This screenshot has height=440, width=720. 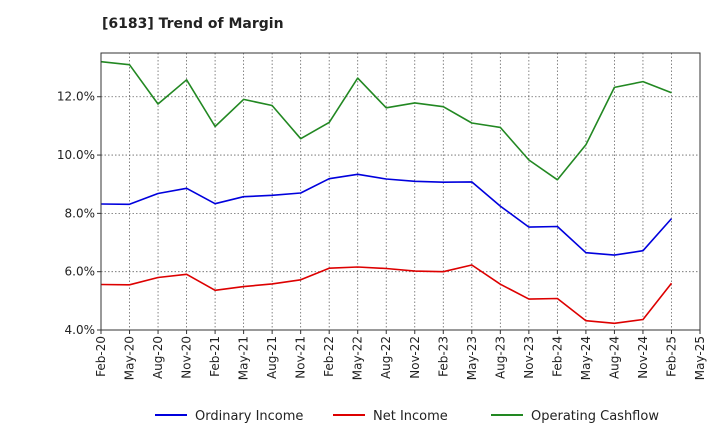 What do you see at coordinates (329, 356) in the screenshot?
I see `x-tick-label: Feb-22` at bounding box center [329, 356].